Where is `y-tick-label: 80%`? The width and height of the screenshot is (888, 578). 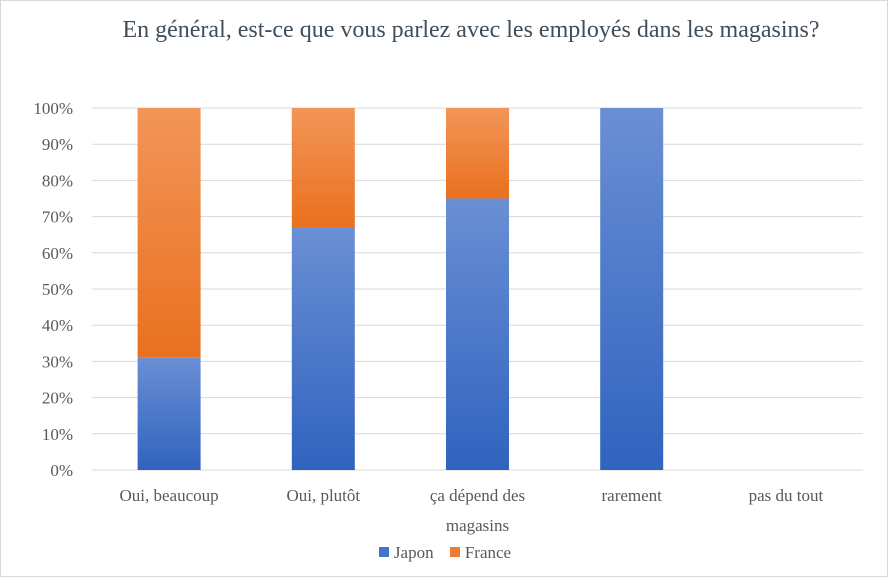 y-tick-label: 80% is located at coordinates (57, 180).